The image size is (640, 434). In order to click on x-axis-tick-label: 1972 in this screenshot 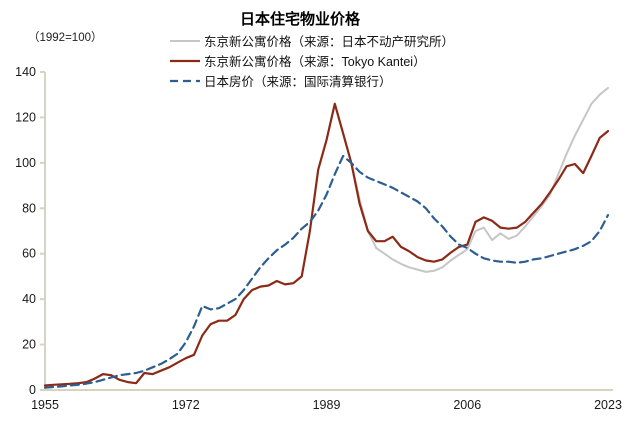, I will do `click(186, 405)`.